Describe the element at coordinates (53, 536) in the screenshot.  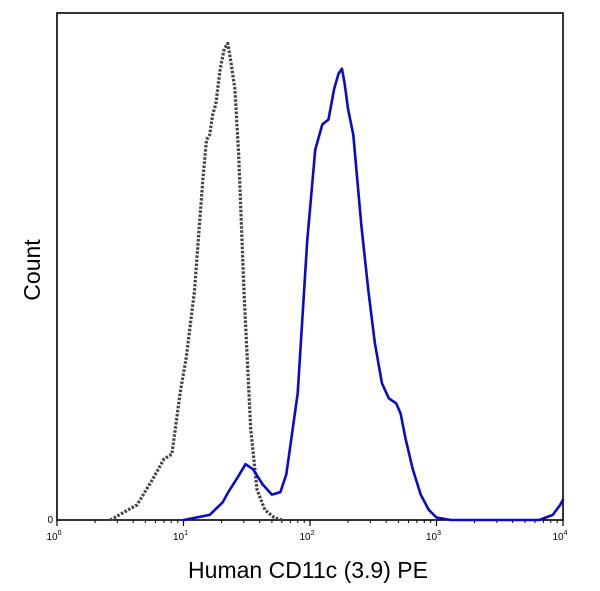
I see `x-tick-label: 10⁰` at that location.